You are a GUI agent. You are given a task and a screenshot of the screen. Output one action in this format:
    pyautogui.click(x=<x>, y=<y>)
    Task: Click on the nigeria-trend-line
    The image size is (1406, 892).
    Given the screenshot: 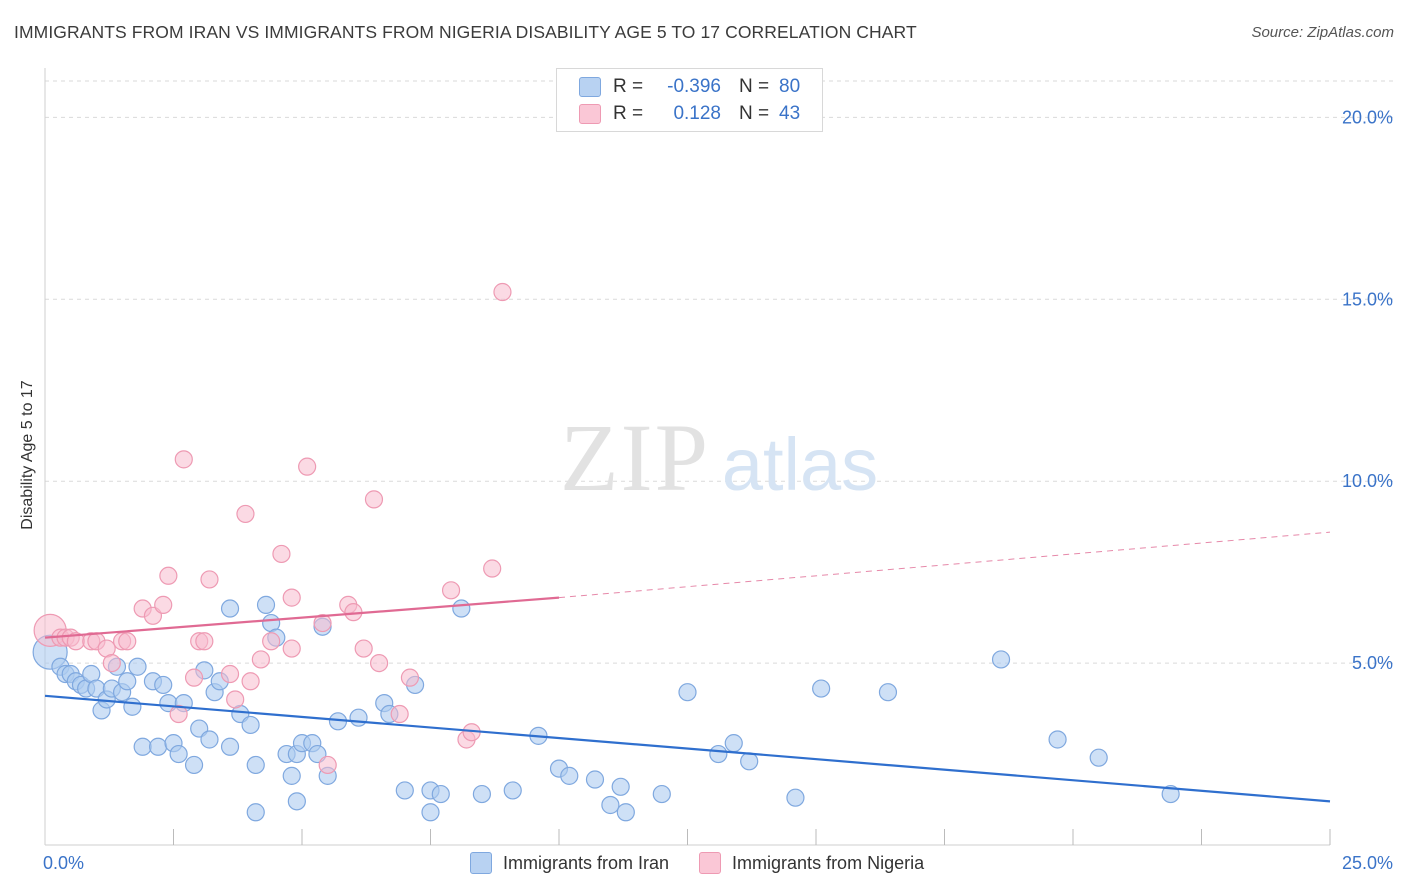 What is the action you would take?
    pyautogui.click(x=302, y=617)
    